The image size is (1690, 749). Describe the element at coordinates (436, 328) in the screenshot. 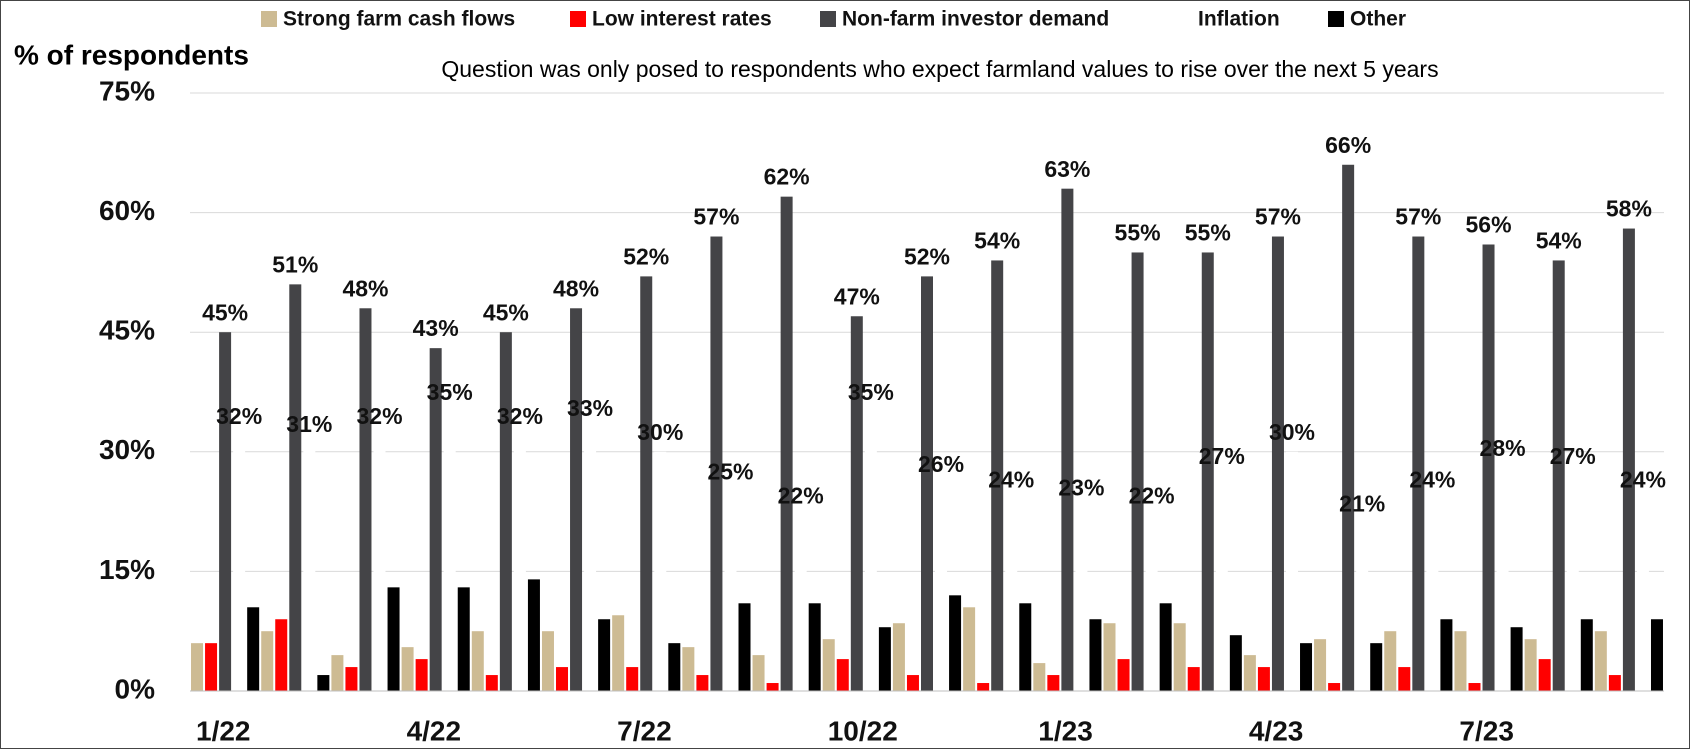

I see `data-label: 43%` at that location.